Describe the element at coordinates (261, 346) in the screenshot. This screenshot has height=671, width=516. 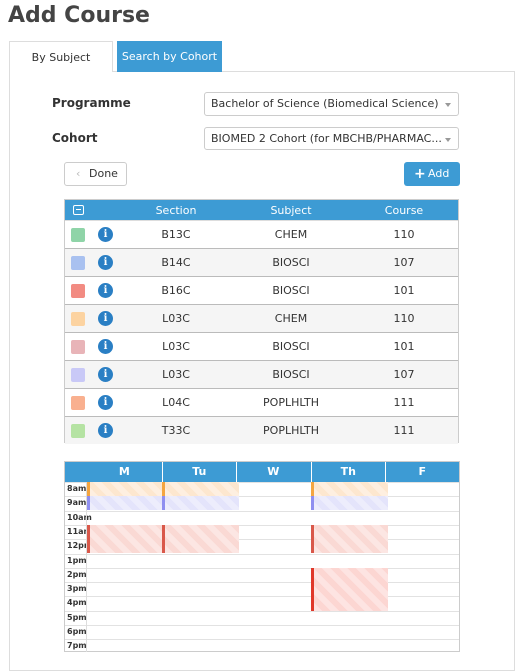
I see `table-row: i L03C BIOSCI 101` at that location.